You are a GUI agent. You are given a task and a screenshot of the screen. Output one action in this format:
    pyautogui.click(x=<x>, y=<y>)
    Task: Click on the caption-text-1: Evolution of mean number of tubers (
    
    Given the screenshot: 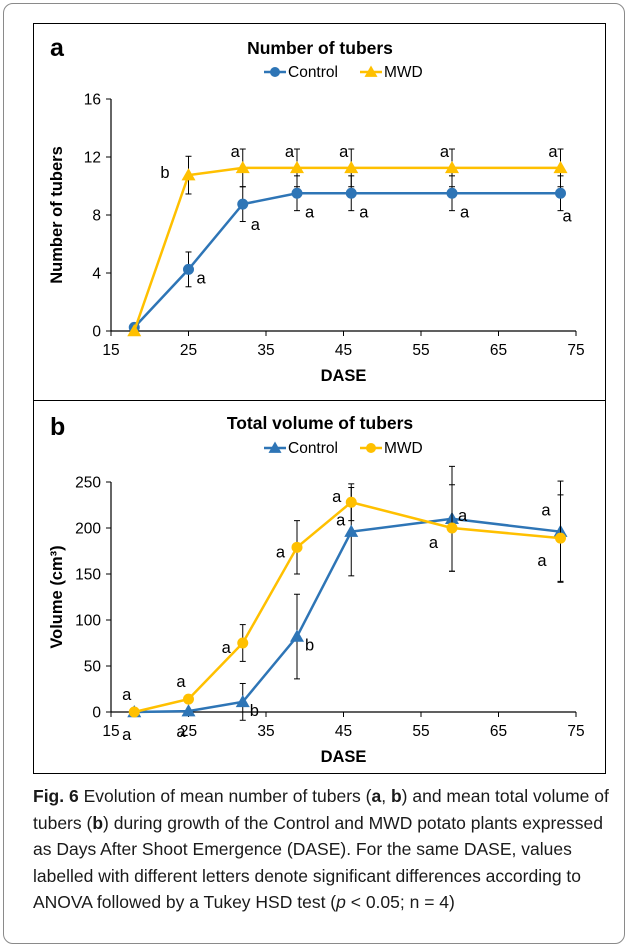 What is the action you would take?
    pyautogui.click(x=225, y=796)
    